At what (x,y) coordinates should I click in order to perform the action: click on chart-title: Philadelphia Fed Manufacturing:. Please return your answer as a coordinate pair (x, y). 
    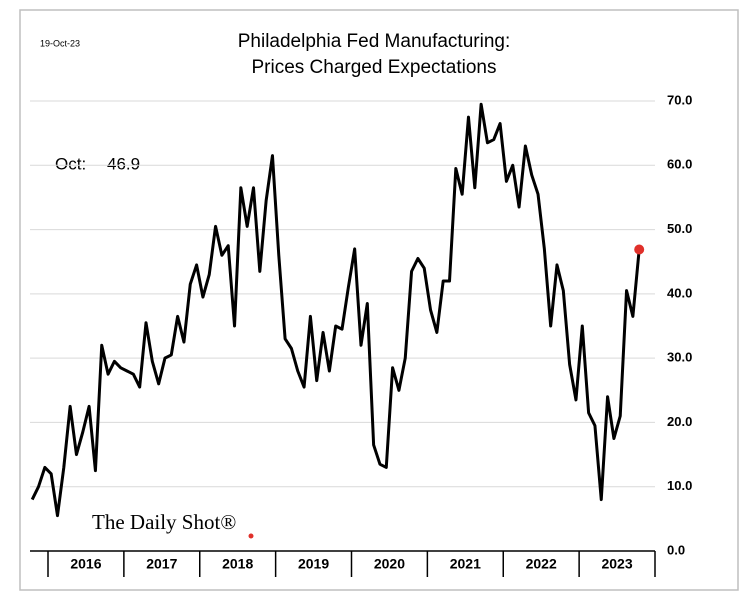
    Looking at the image, I should click on (374, 41).